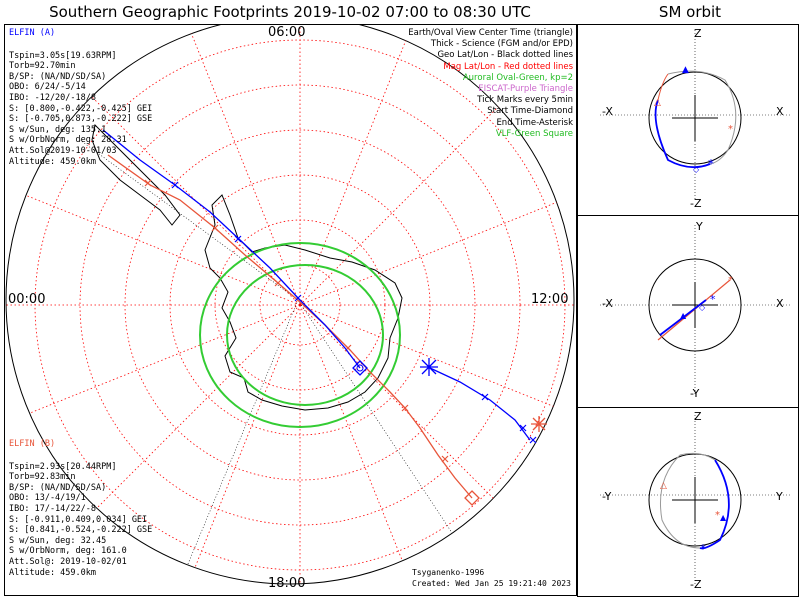  What do you see at coordinates (27, 299) in the screenshot?
I see `time-label-left: 00:00` at bounding box center [27, 299].